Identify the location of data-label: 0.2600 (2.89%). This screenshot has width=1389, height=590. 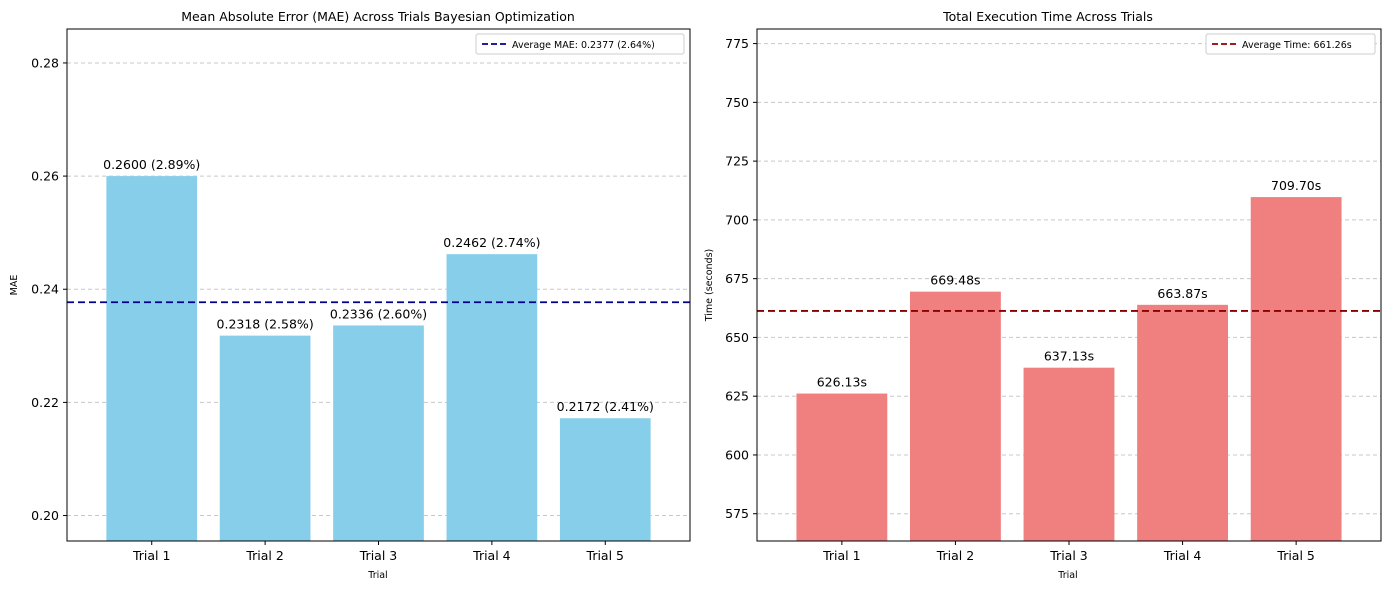
(151, 164).